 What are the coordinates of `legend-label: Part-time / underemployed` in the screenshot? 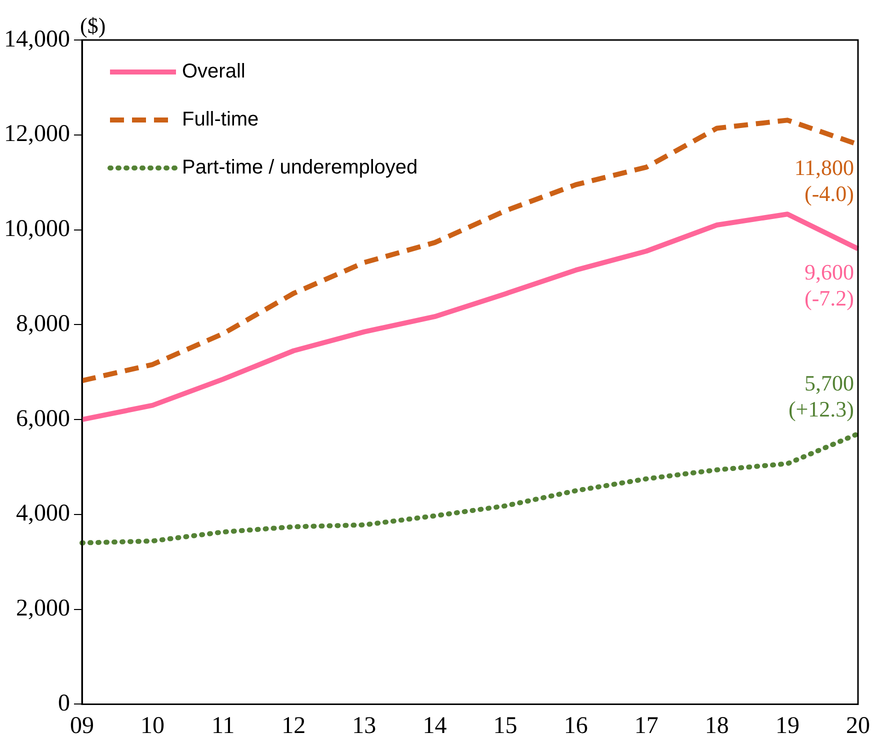 It's located at (300, 167).